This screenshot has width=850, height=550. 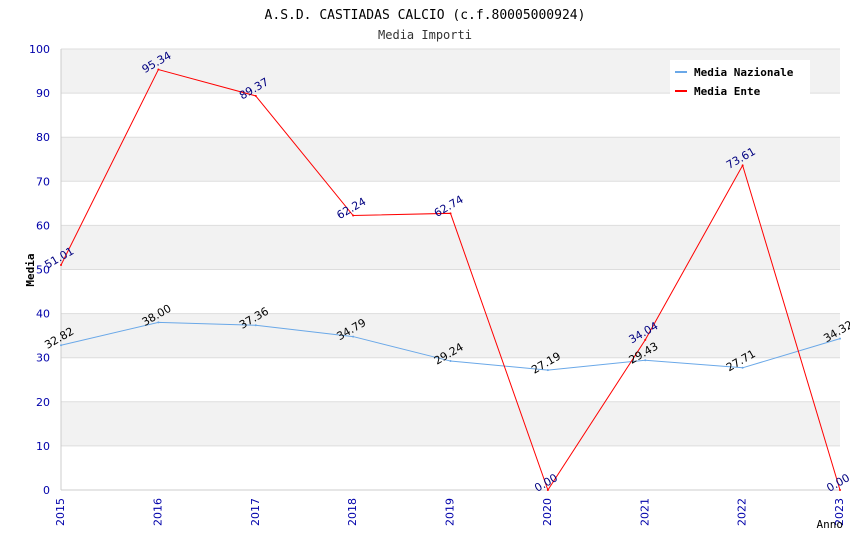 What do you see at coordinates (30, 269) in the screenshot?
I see `y-axis-label: Media` at bounding box center [30, 269].